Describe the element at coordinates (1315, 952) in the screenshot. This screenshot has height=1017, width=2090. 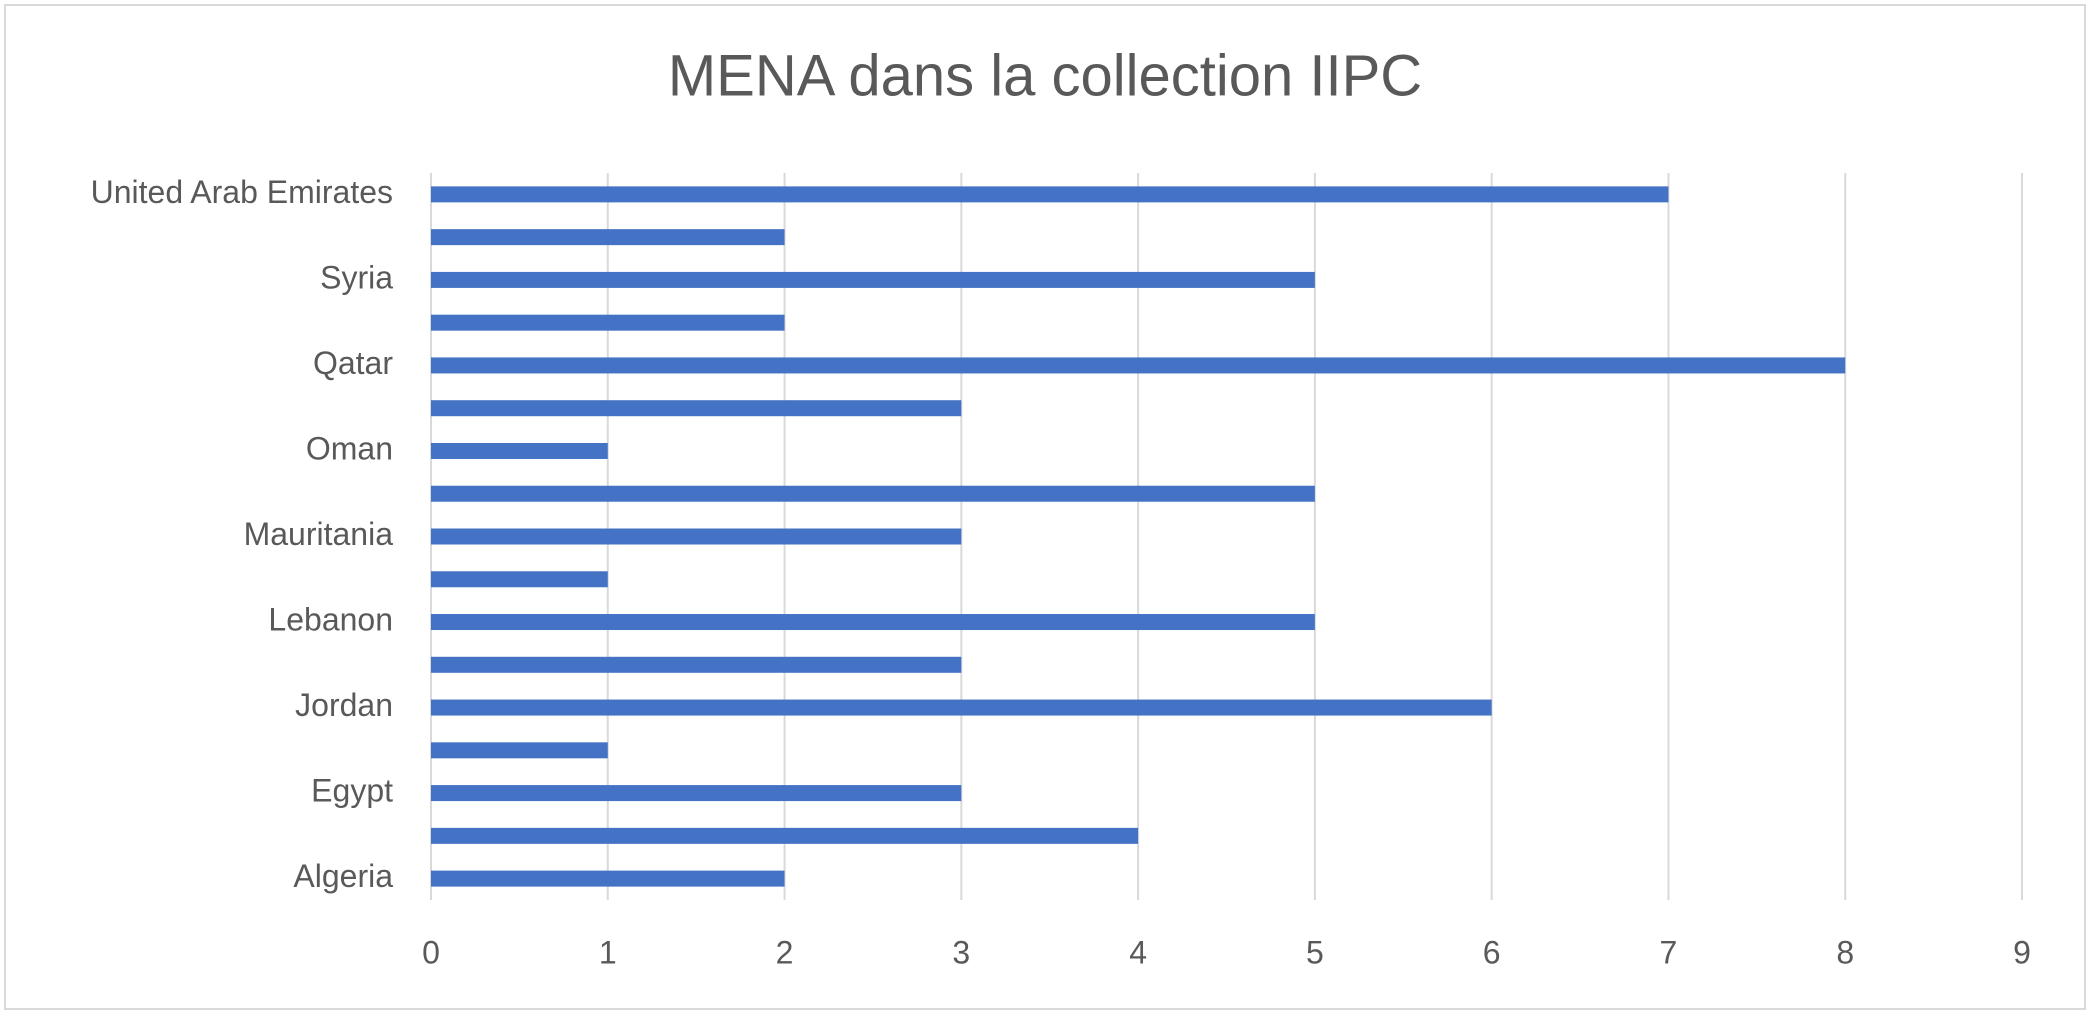
I see `x-tick-label: 5` at that location.